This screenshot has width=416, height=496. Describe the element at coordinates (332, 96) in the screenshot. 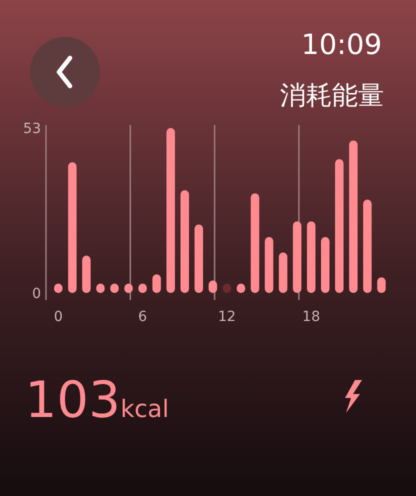

I see `chart-title: 消耗能量` at that location.